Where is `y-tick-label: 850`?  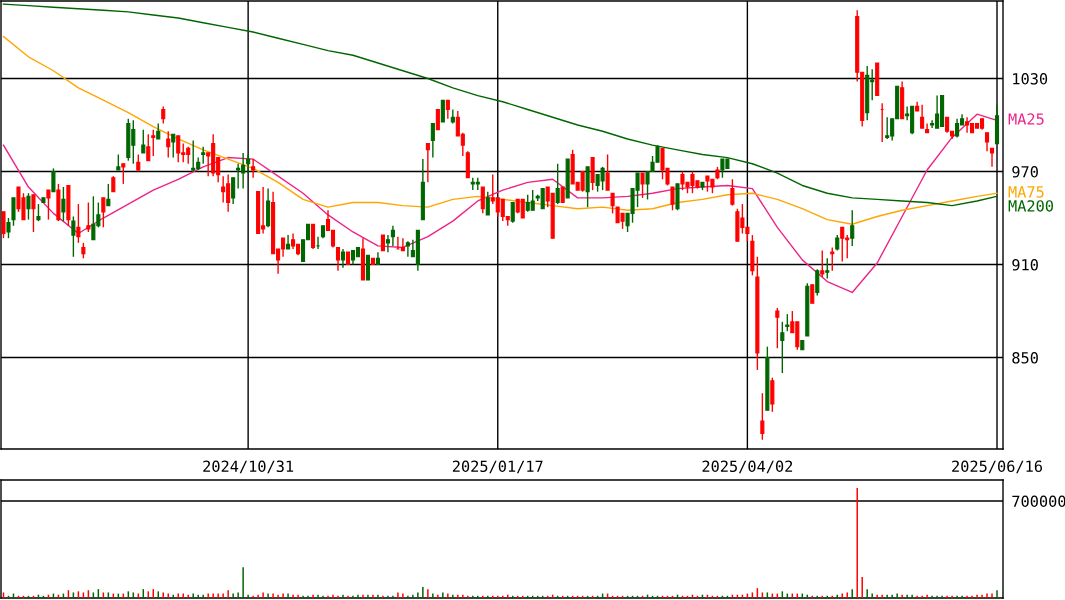
y-tick-label: 850 is located at coordinates (1025, 358).